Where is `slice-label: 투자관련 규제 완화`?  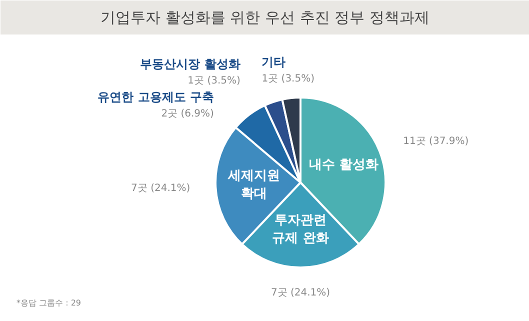 slice-label: 투자관련 규제 완화 is located at coordinates (300, 229).